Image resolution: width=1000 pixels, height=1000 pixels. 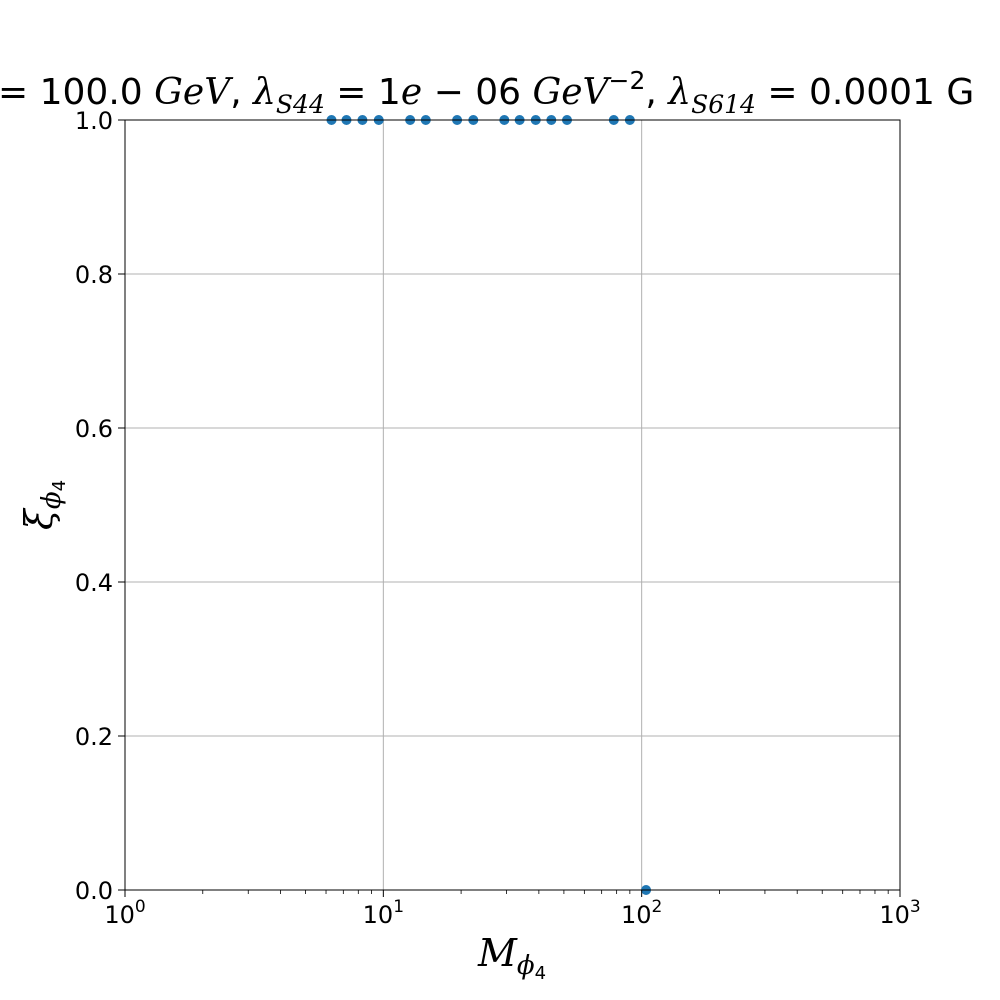 What do you see at coordinates (511, 957) in the screenshot?
I see `x-axis-label: Mϕ4` at bounding box center [511, 957].